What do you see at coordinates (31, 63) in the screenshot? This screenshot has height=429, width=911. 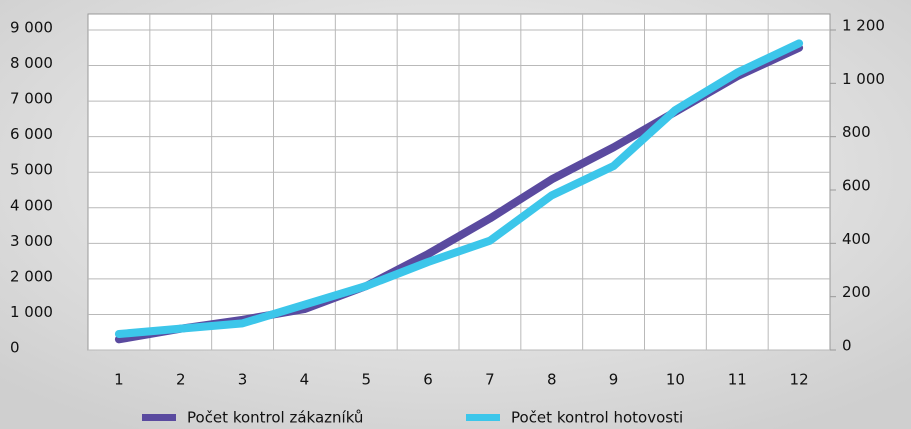 I see `y-tick-label: 8 000` at bounding box center [31, 63].